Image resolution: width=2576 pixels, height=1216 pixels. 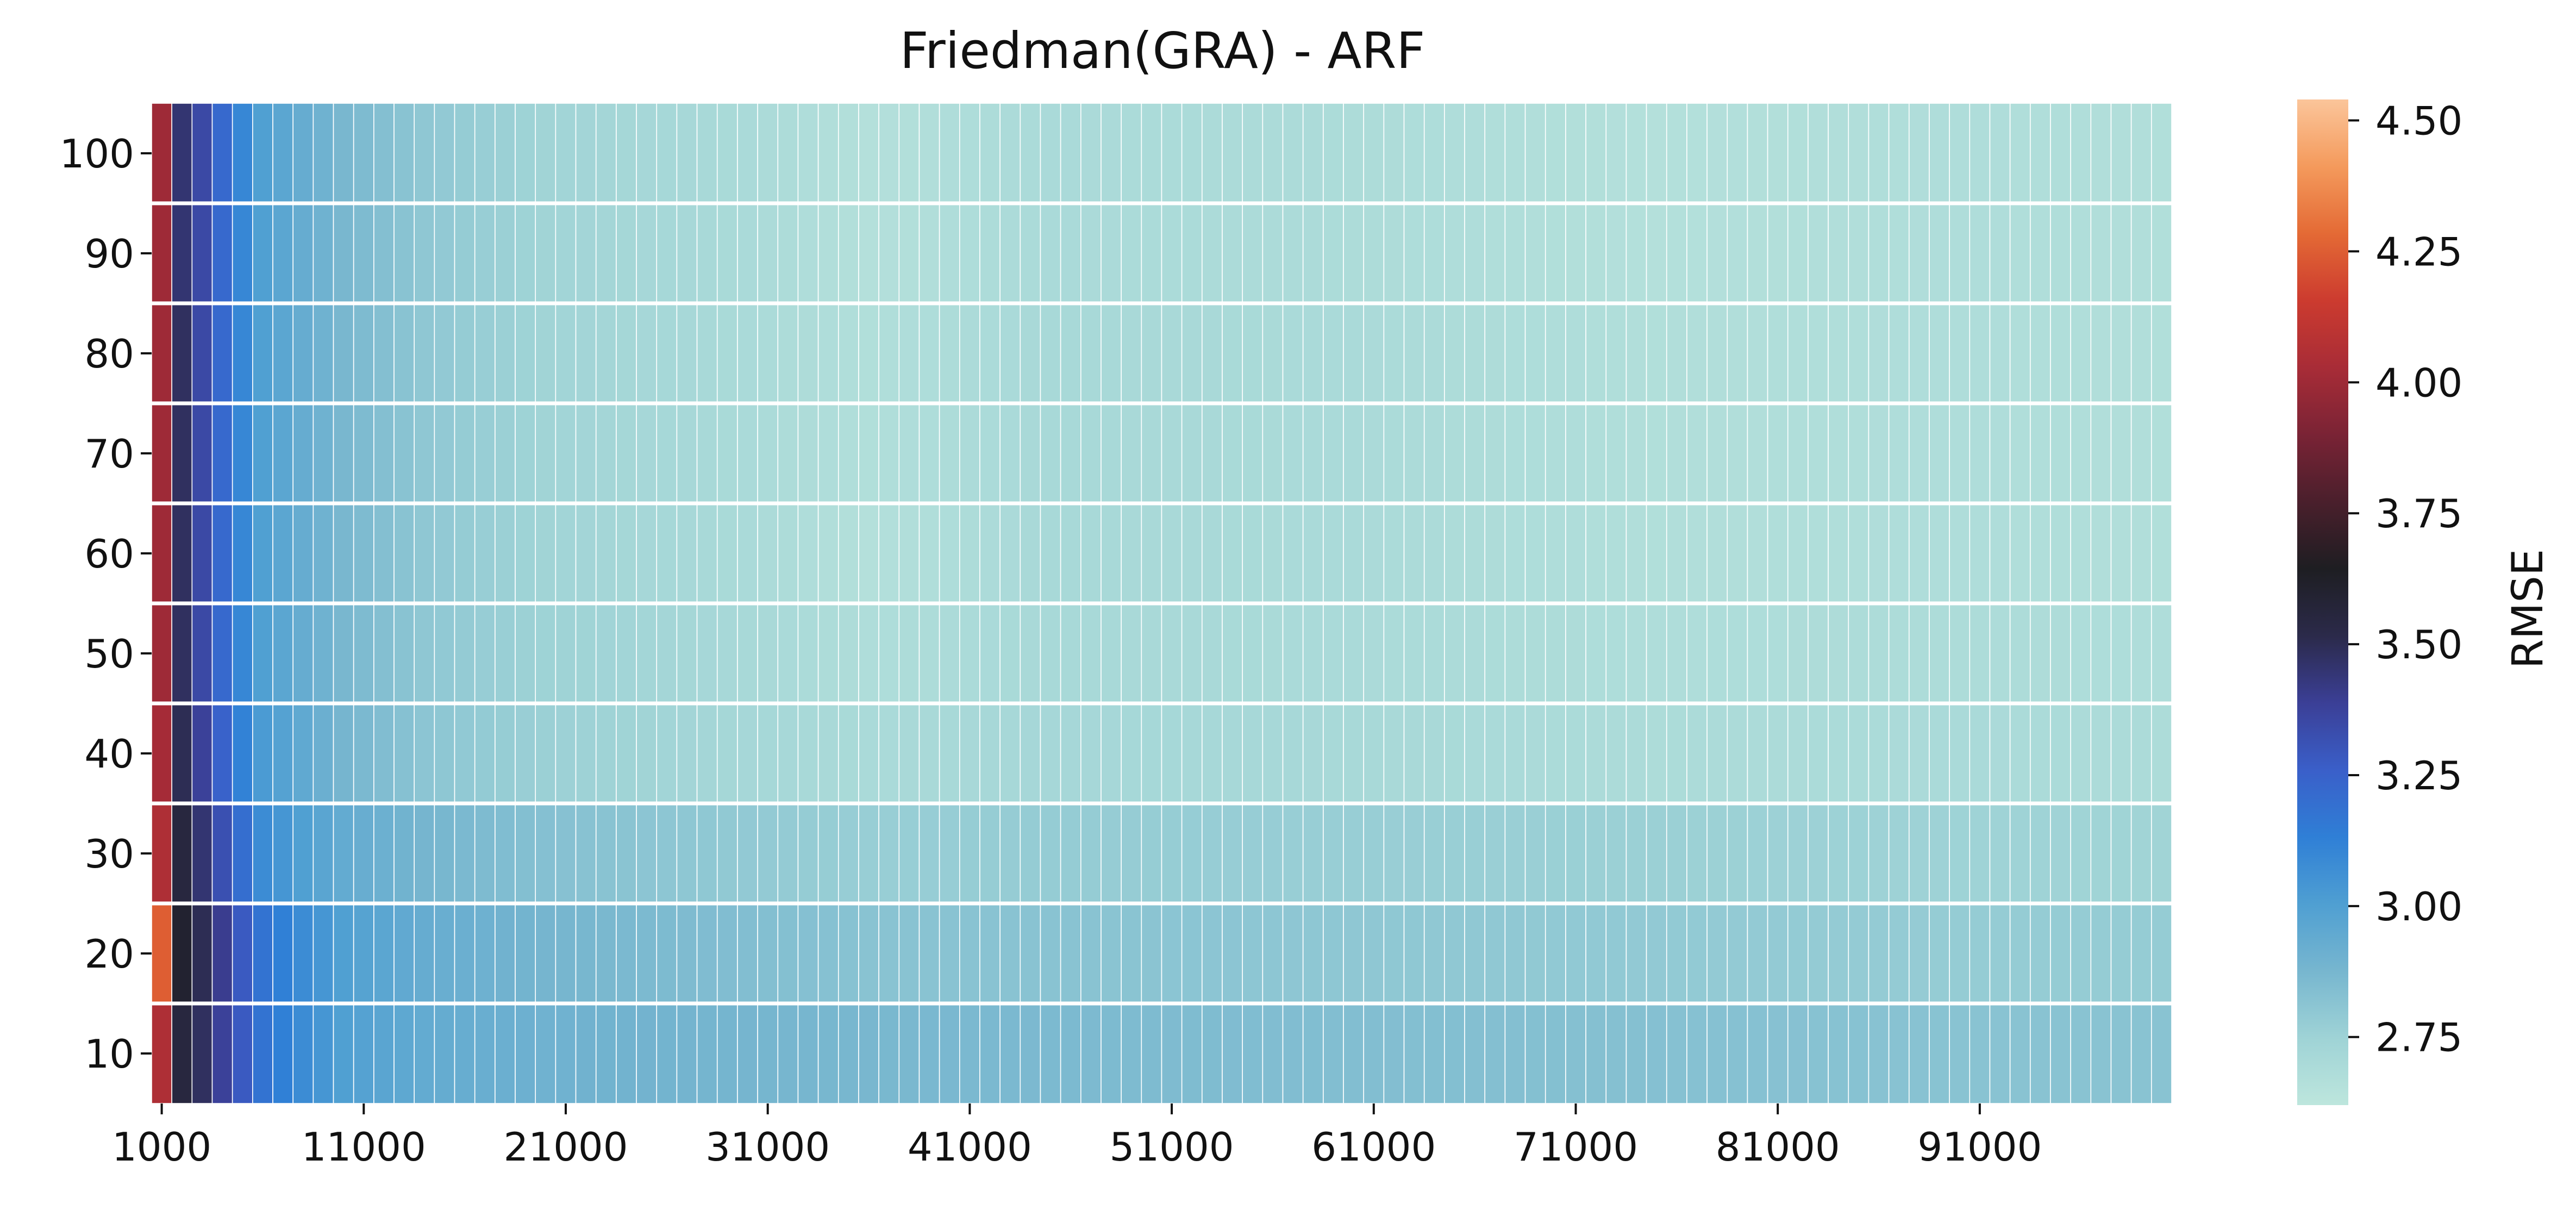 What do you see at coordinates (2418, 121) in the screenshot?
I see `colorbar-tick-label: 4.50` at bounding box center [2418, 121].